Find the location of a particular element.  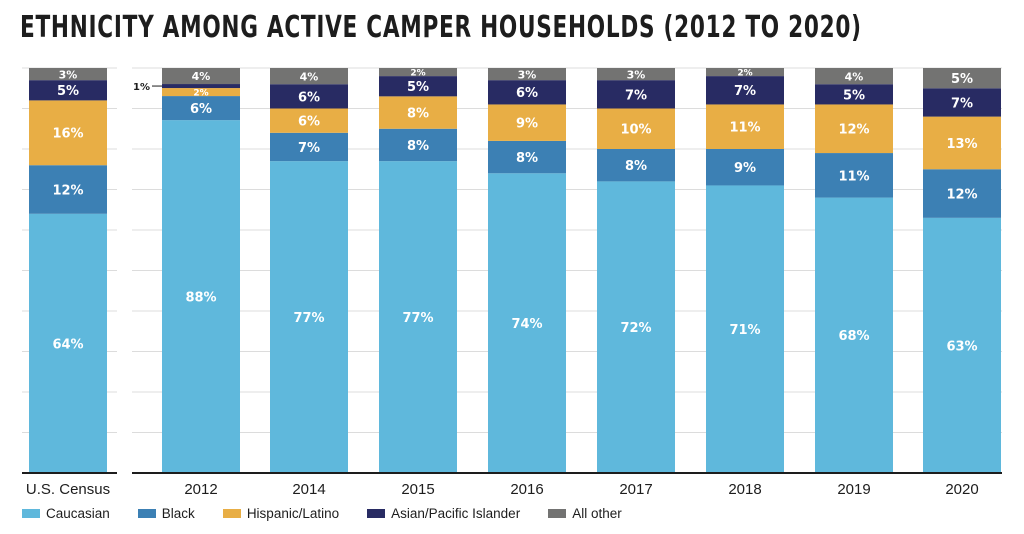

data-label: 71% is located at coordinates (744, 330).